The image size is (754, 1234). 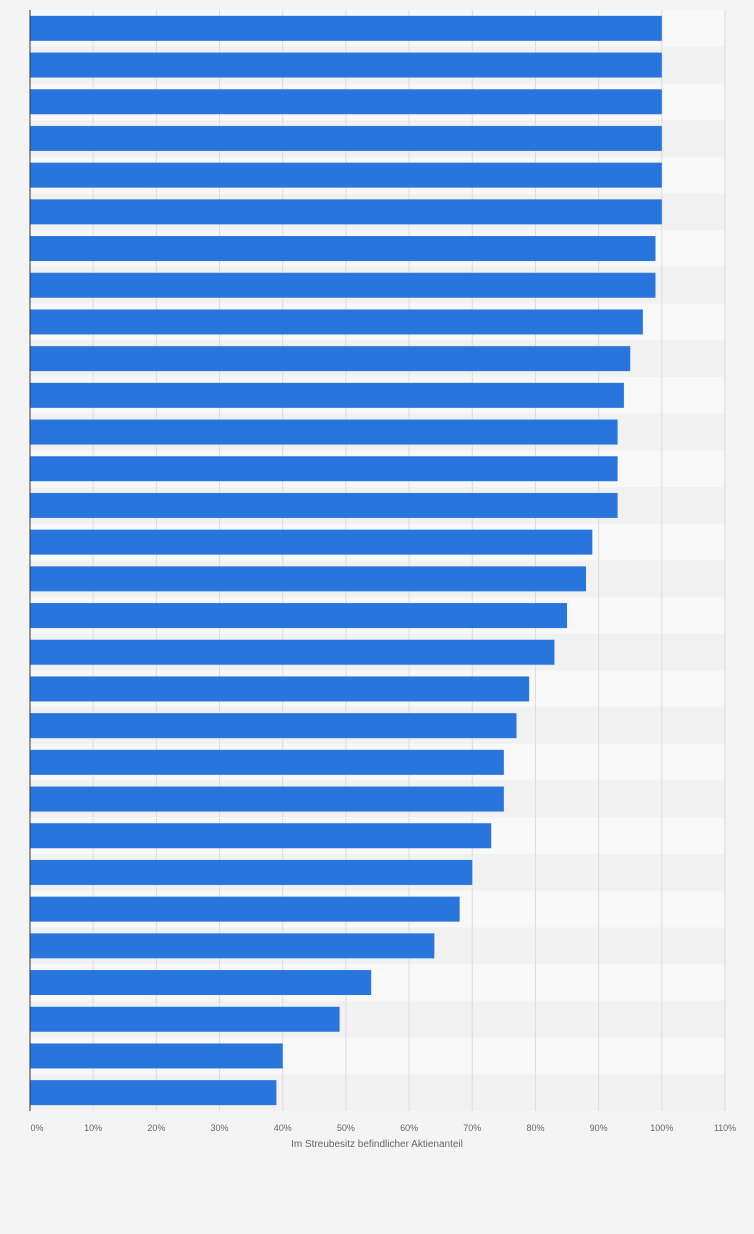 What do you see at coordinates (725, 1128) in the screenshot?
I see `x-tick-label: 110%` at bounding box center [725, 1128].